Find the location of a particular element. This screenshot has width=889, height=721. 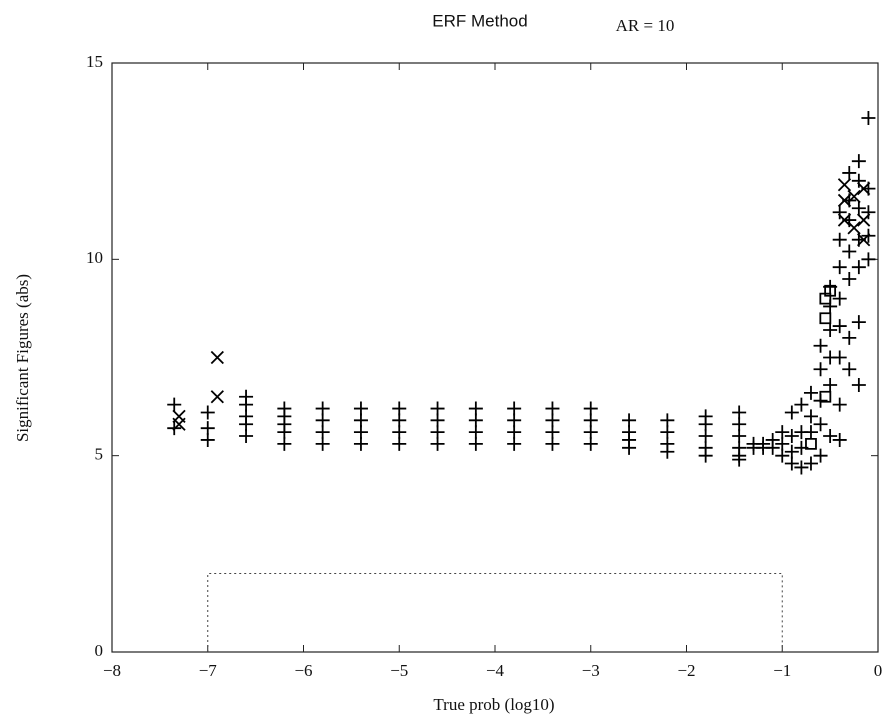

region-box is located at coordinates (495, 612).